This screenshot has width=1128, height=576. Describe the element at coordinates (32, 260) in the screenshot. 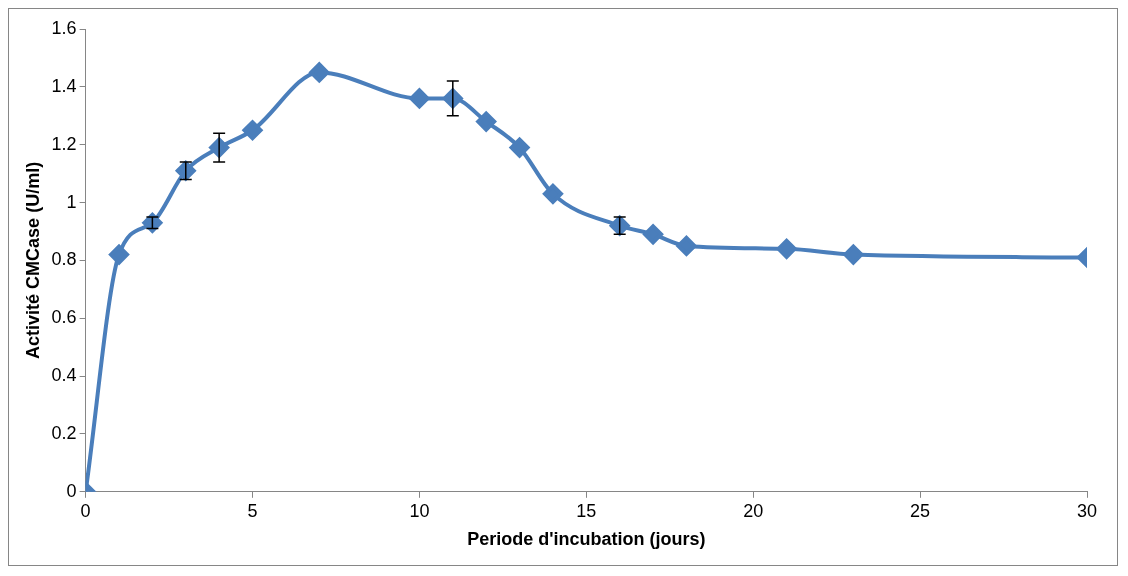

I see `y-axis-title: Activité CMCase (U/ml)` at that location.